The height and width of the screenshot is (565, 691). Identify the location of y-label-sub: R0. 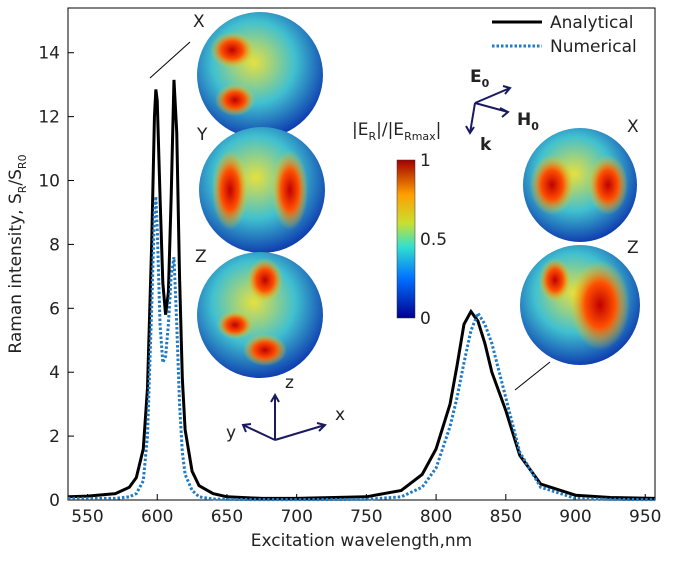
(22, 161).